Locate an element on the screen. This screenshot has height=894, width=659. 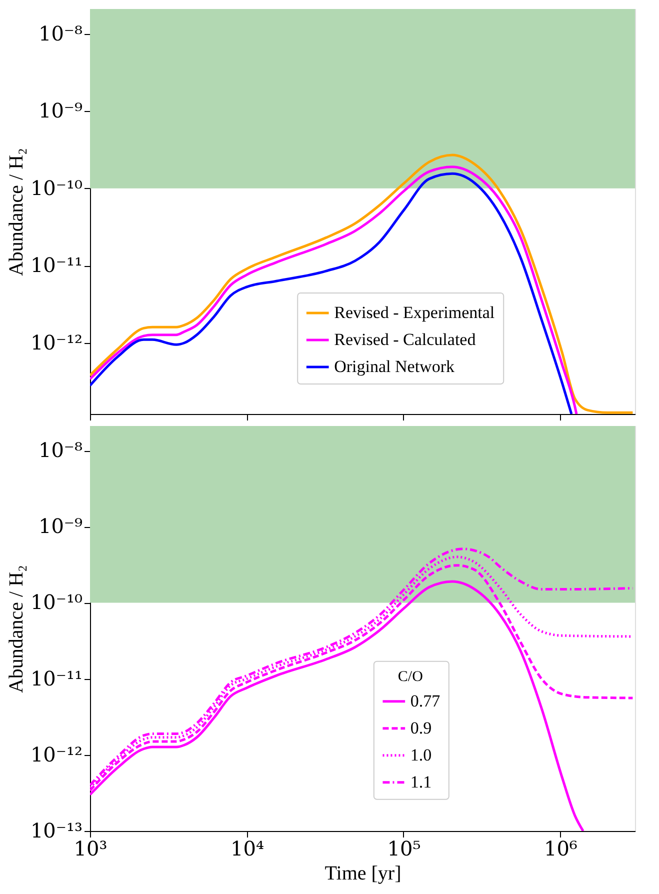
legend-label: 0.9 is located at coordinates (421, 728).